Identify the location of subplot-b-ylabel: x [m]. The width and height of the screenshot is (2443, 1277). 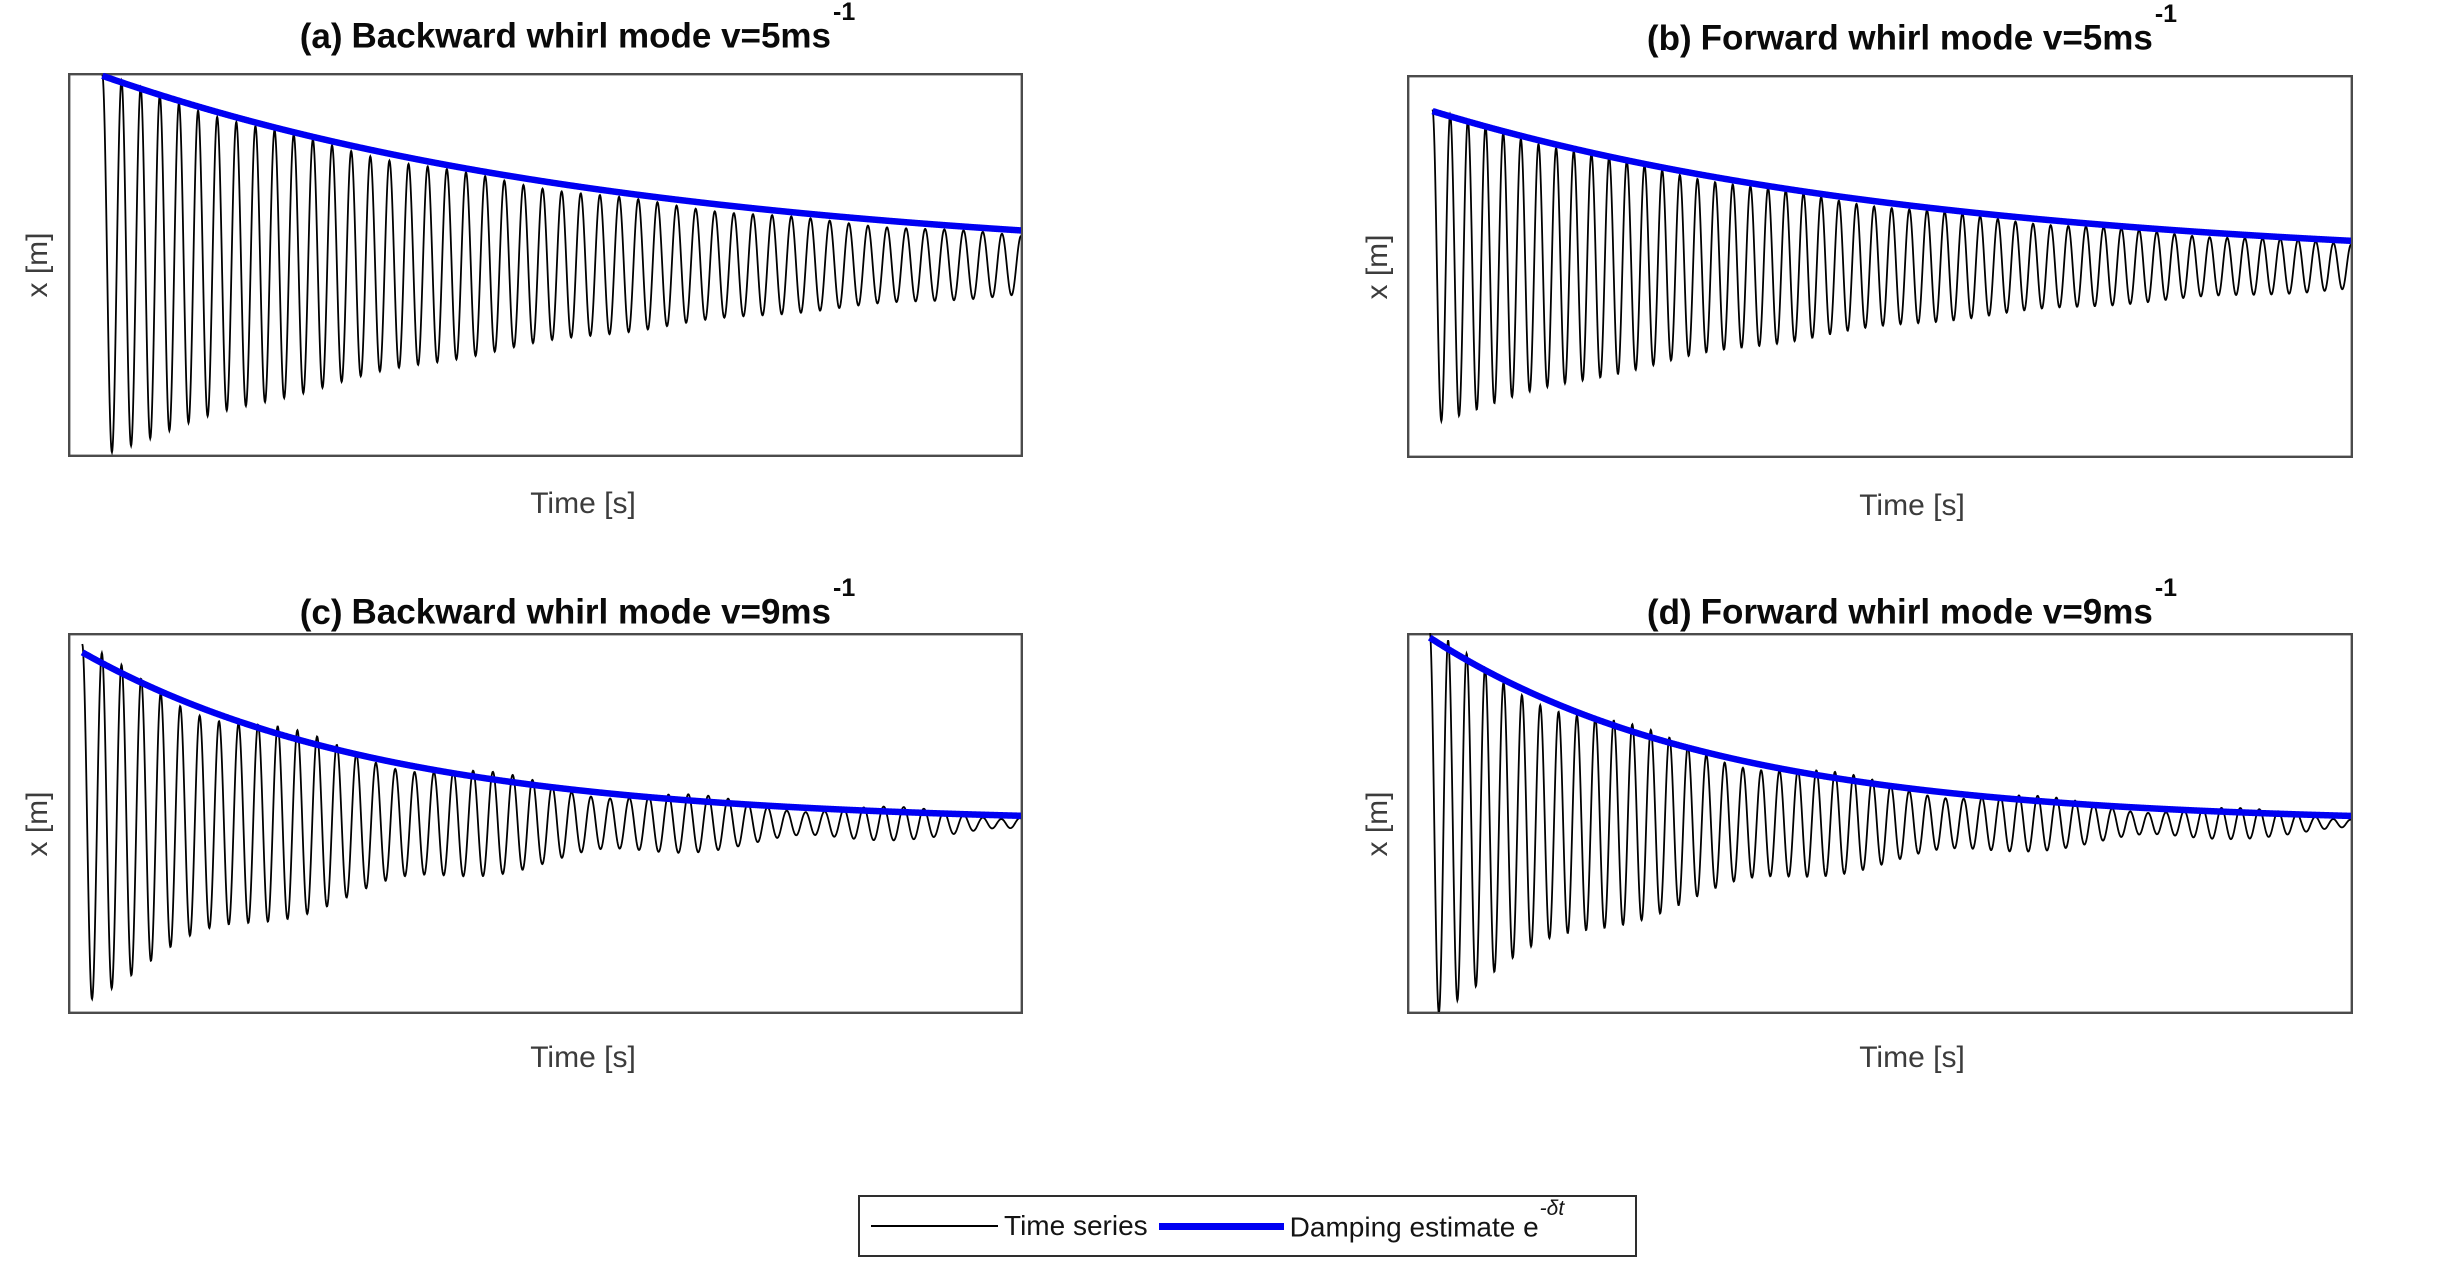
(1377, 267).